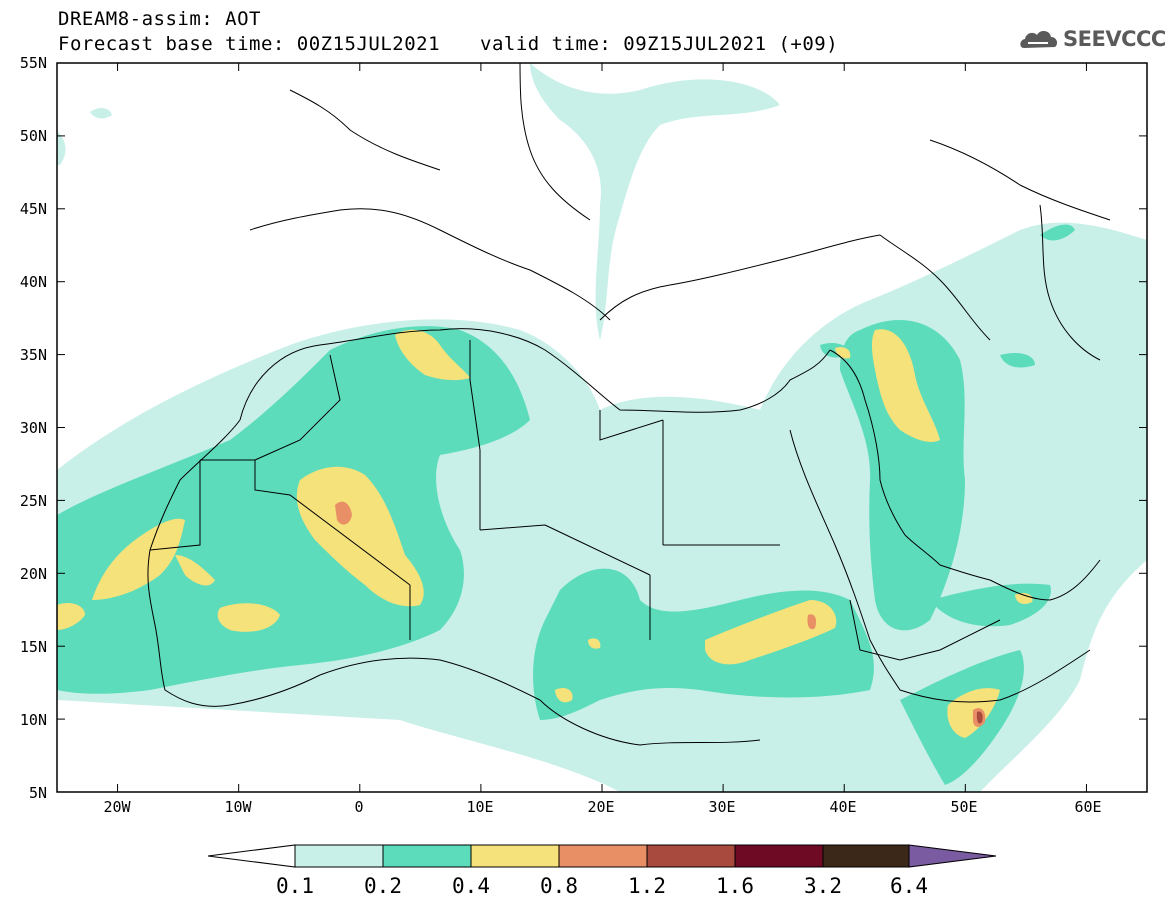  Describe the element at coordinates (33, 282) in the screenshot. I see `lat-label: 40N` at that location.